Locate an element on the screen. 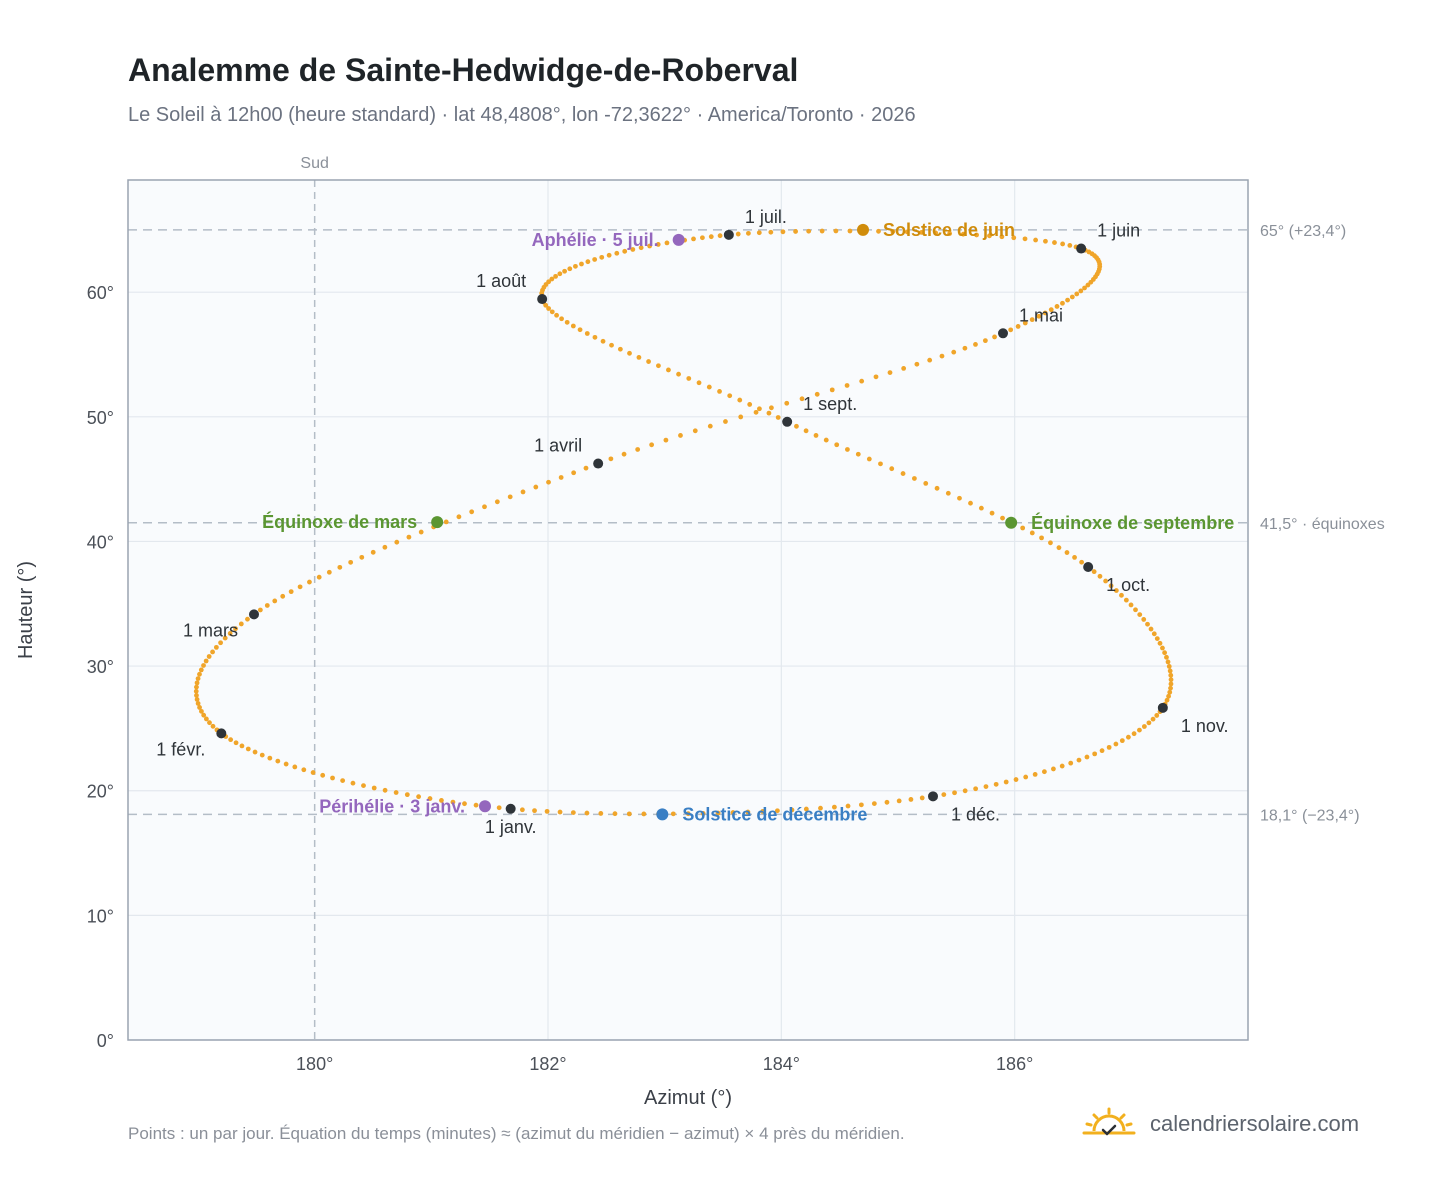  month-label: 1 mars is located at coordinates (210, 630).